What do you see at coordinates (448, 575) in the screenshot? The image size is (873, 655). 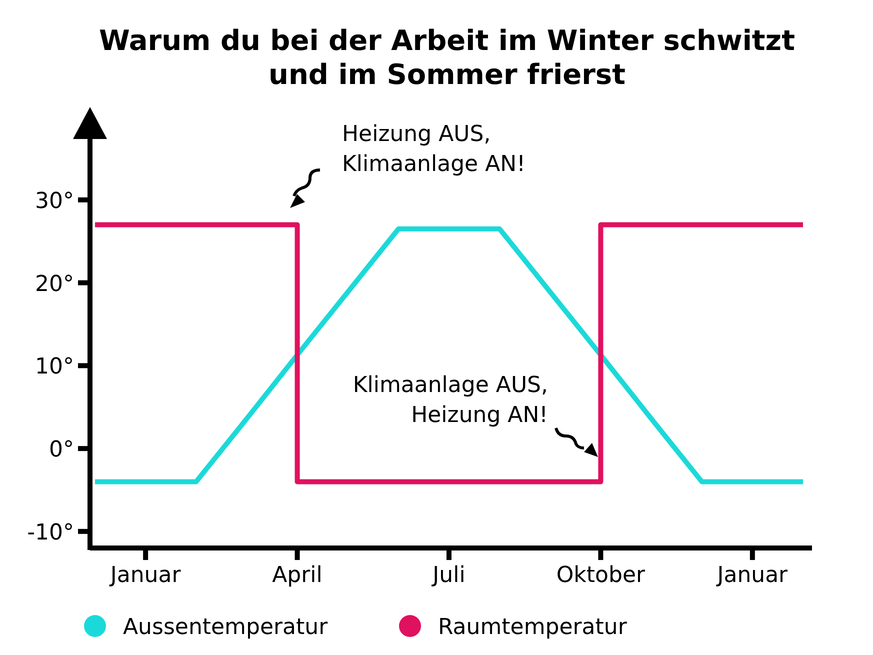 I see `x-tick-label: Juli` at bounding box center [448, 575].